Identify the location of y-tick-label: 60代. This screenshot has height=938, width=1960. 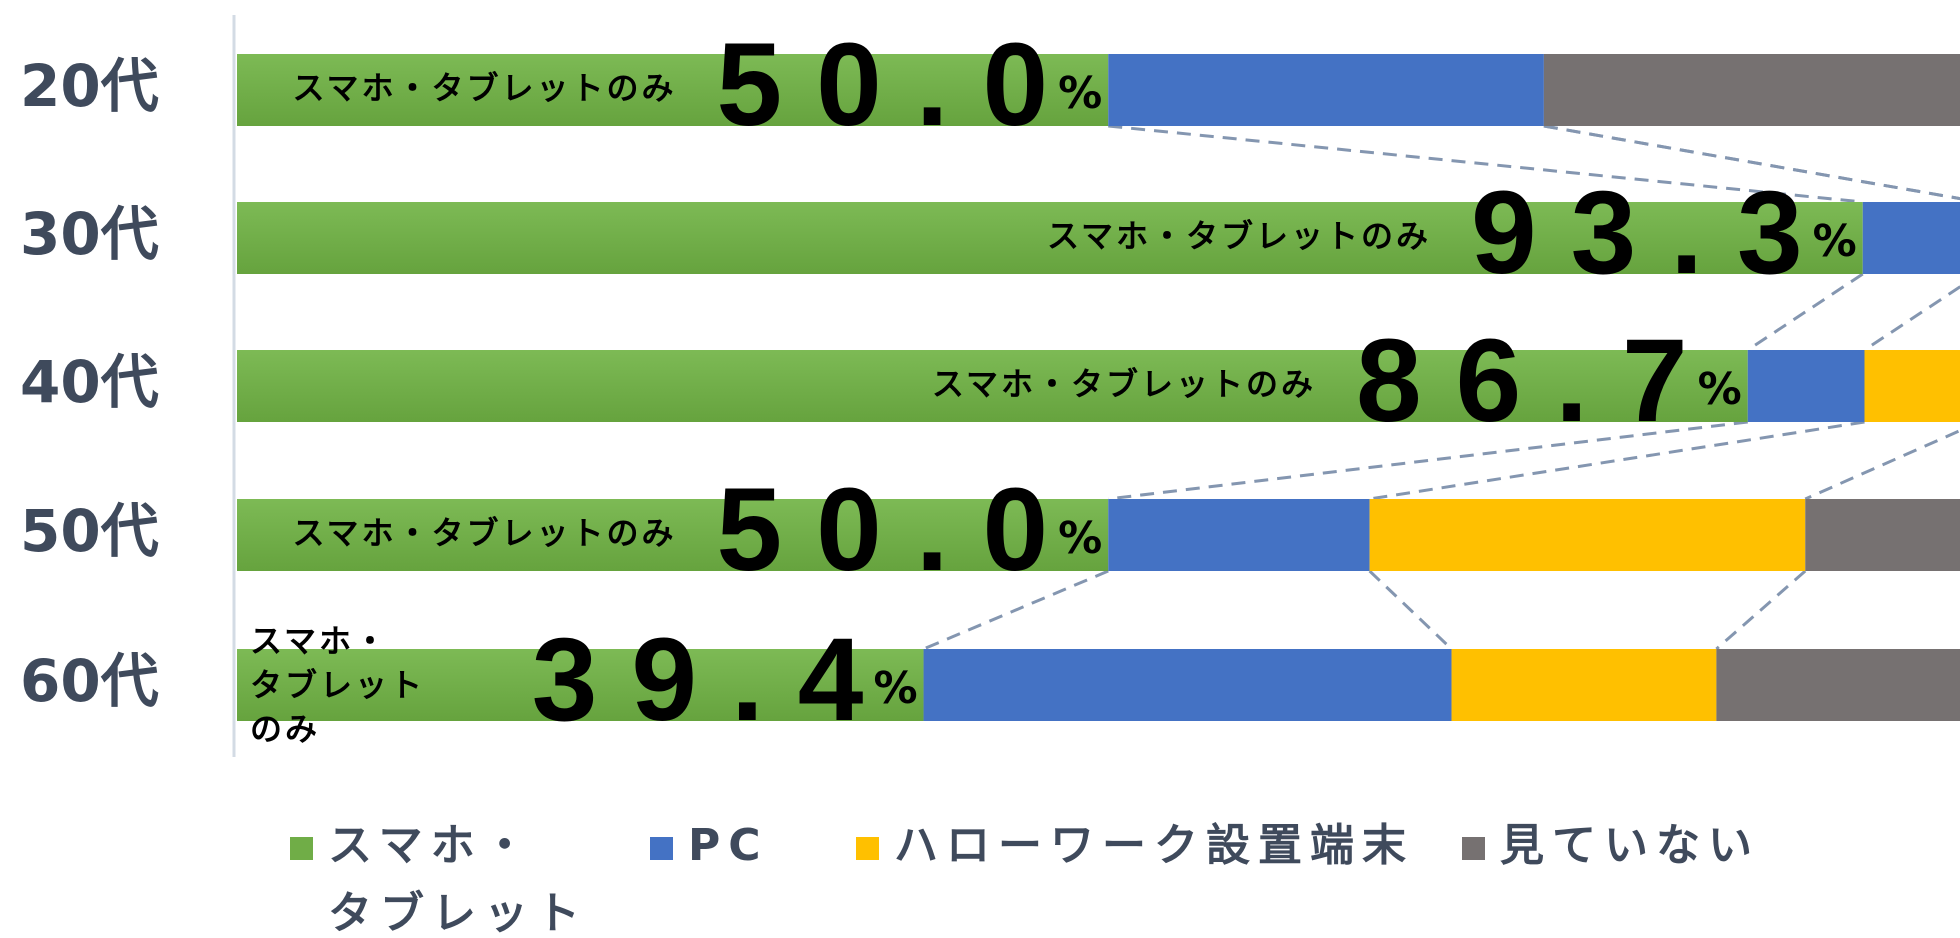
(89, 681).